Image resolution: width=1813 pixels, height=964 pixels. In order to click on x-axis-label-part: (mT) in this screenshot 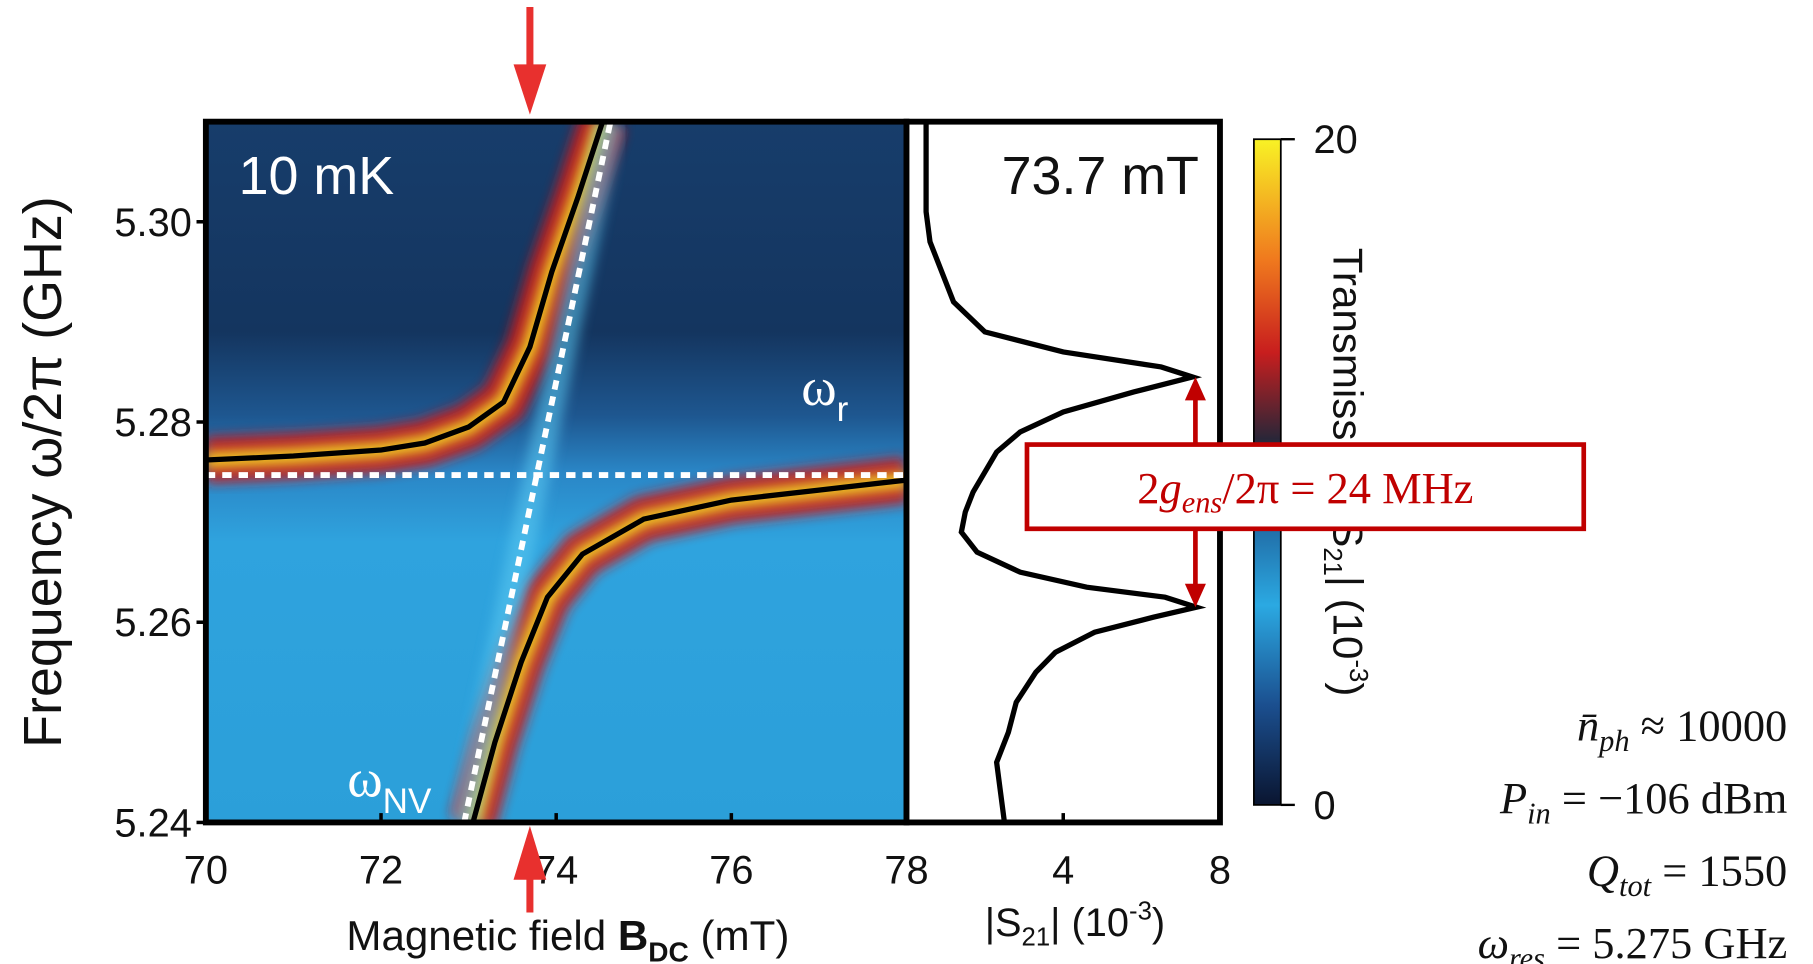, I will do `click(739, 935)`.